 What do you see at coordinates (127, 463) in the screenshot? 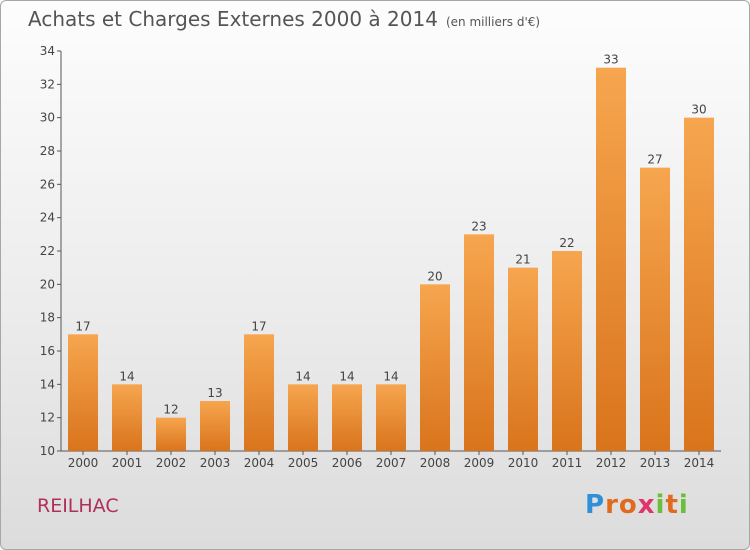
I see `x-tick-label: 2001` at bounding box center [127, 463].